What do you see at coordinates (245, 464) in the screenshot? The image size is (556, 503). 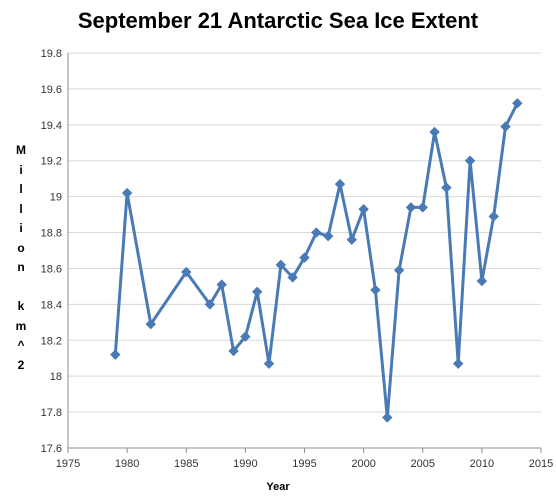 I see `x-tick-label: 1990` at bounding box center [245, 464].